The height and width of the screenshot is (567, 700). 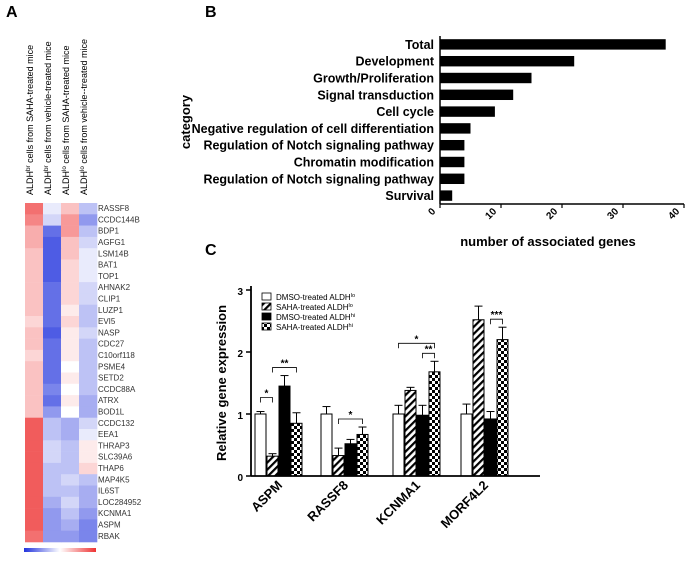 I want to click on y-tick-label: 1, so click(x=240, y=416).